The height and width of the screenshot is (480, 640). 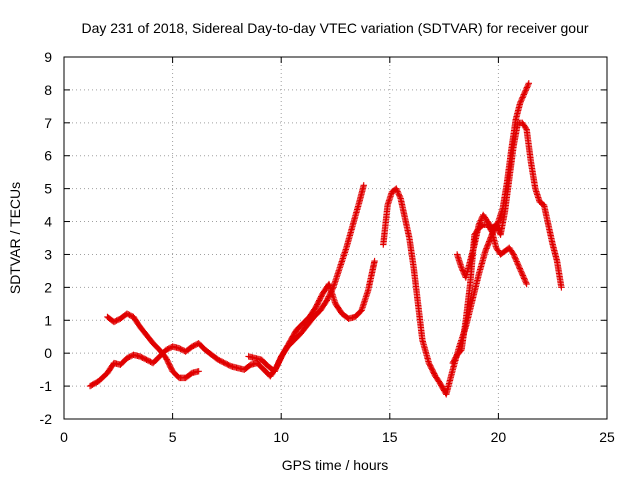 What do you see at coordinates (390, 437) in the screenshot?
I see `x-tick-label: 15` at bounding box center [390, 437].